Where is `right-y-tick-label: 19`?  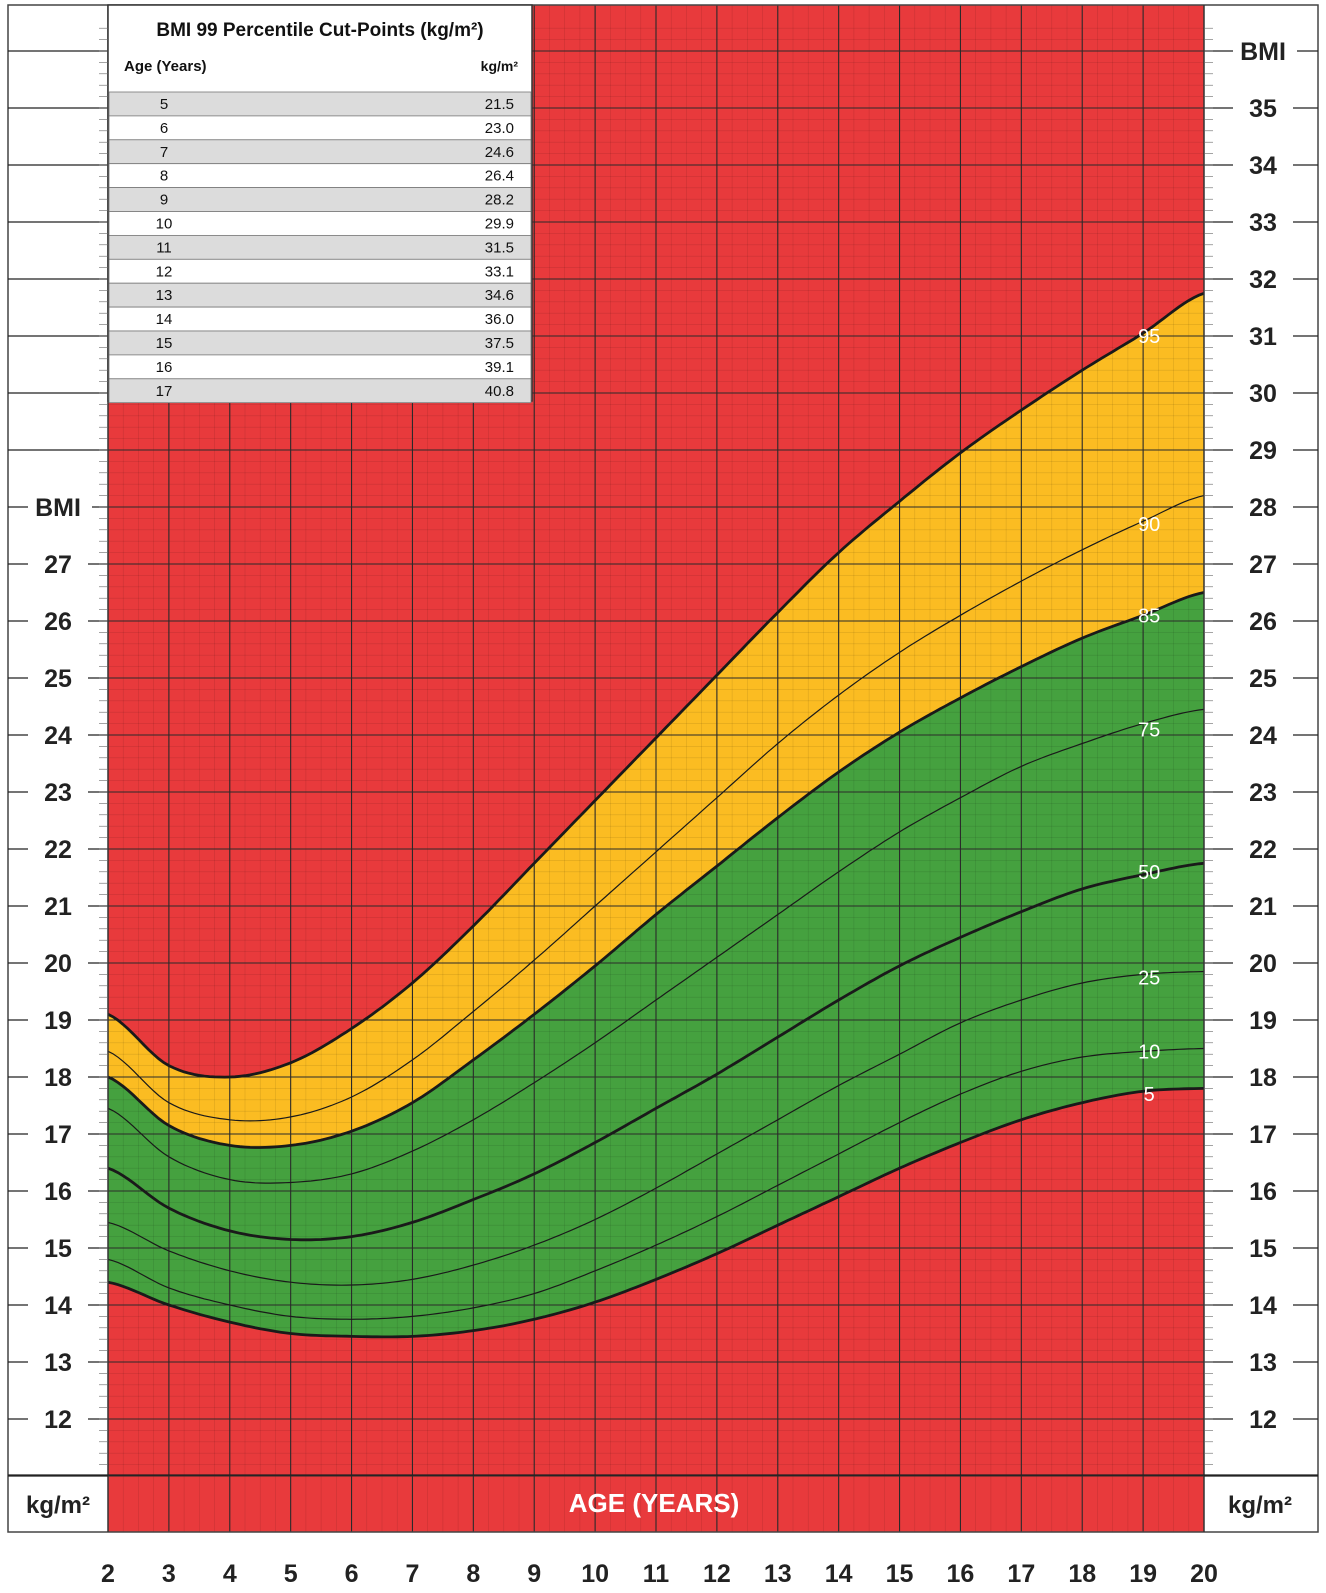 right-y-tick-label: 19 is located at coordinates (1263, 1021).